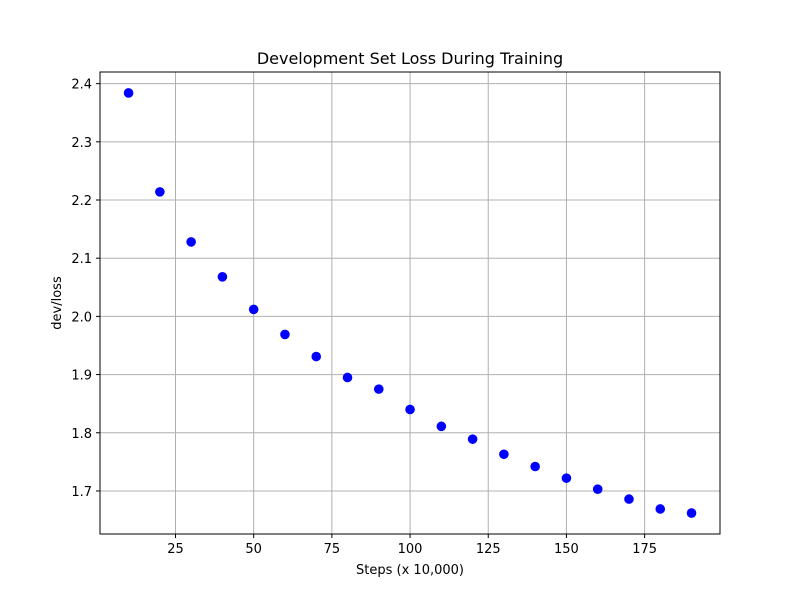  Describe the element at coordinates (81, 376) in the screenshot. I see `y-tick-label: 1.9` at that location.